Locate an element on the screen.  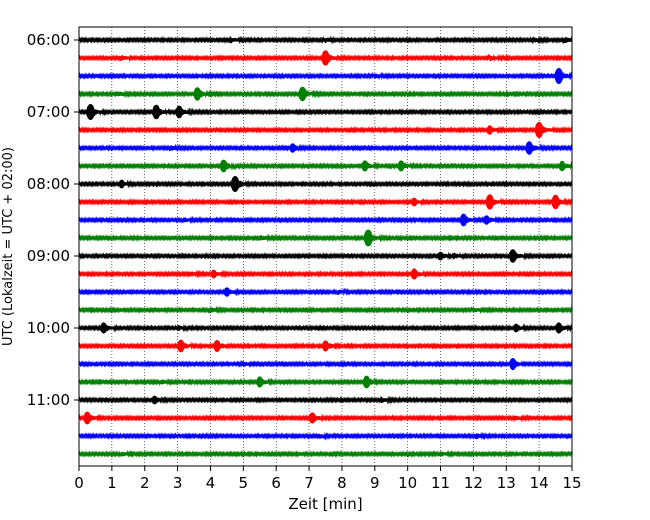
y-tick-label: 11:00 is located at coordinates (48, 400).